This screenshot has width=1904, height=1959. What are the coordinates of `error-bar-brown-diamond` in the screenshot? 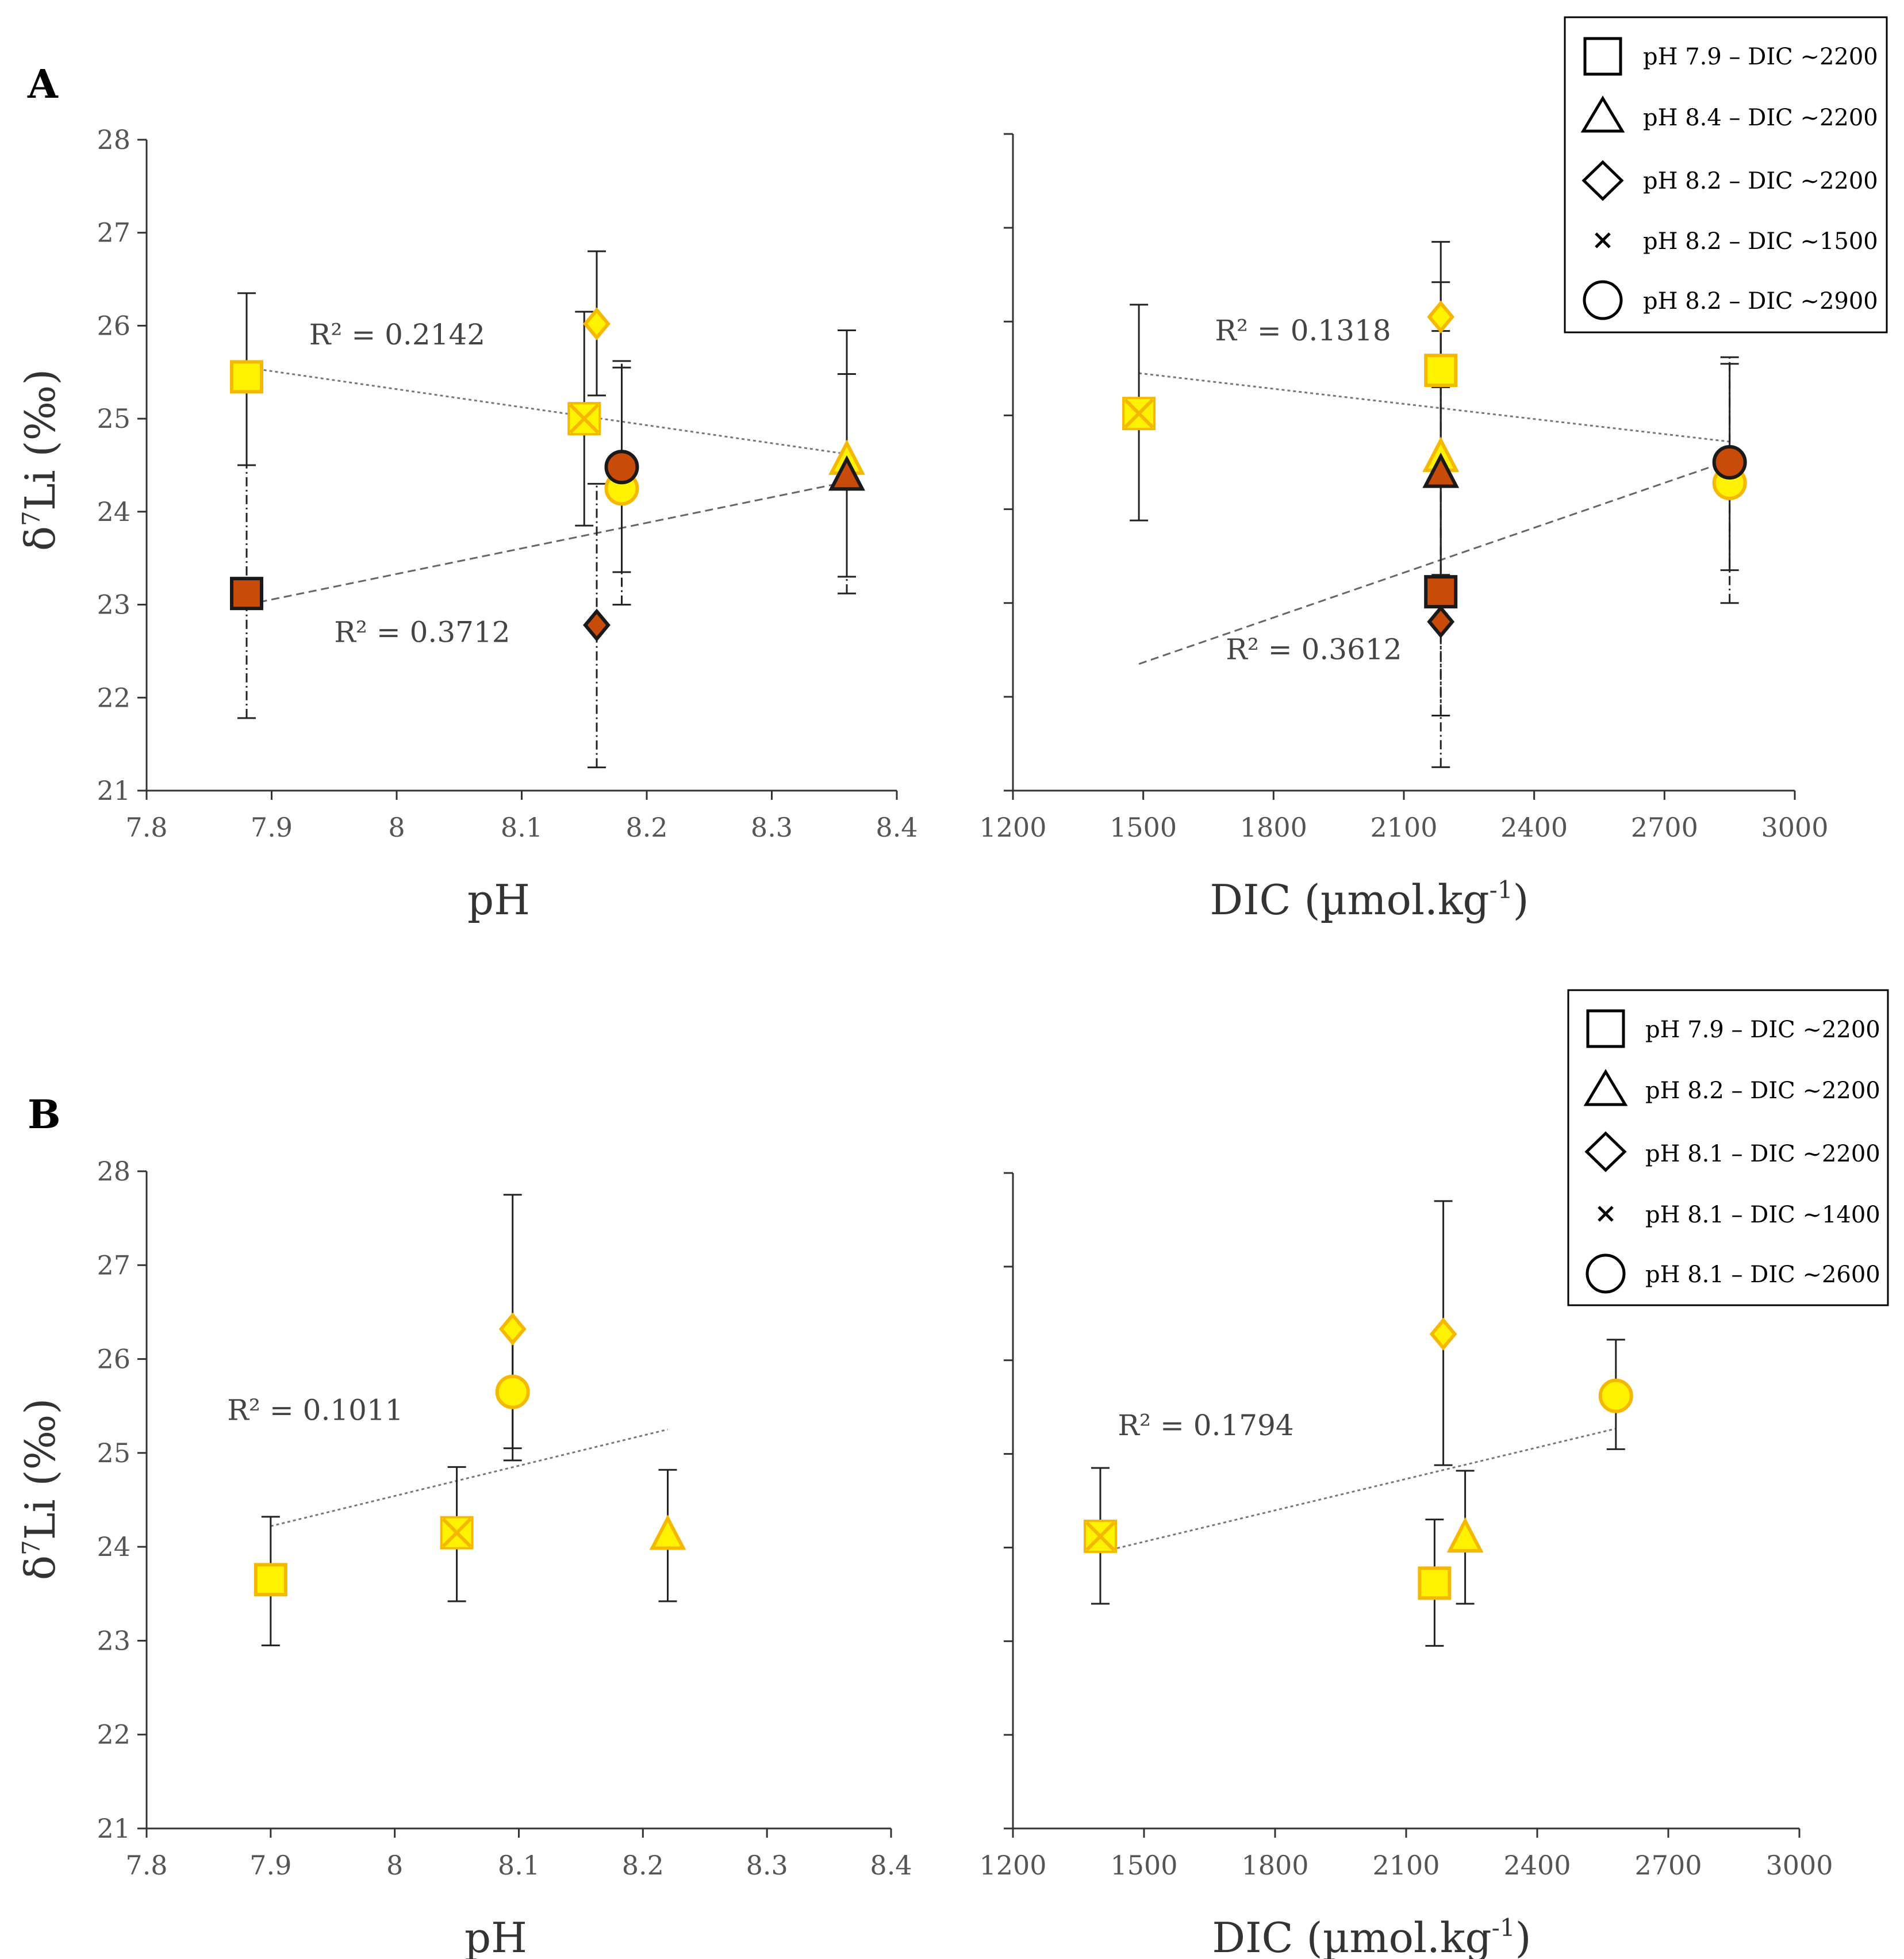 It's located at (597, 625).